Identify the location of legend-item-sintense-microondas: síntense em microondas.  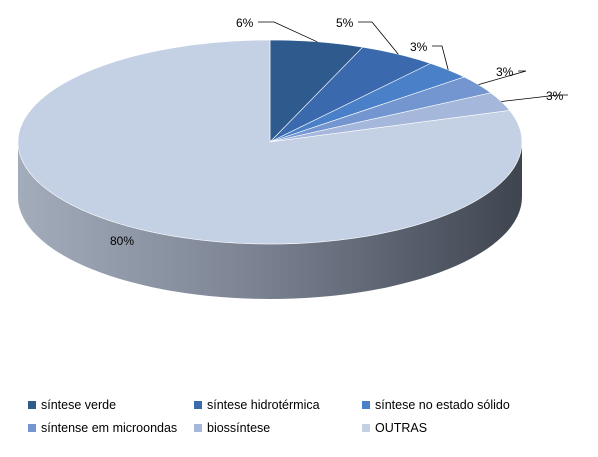
(111, 428).